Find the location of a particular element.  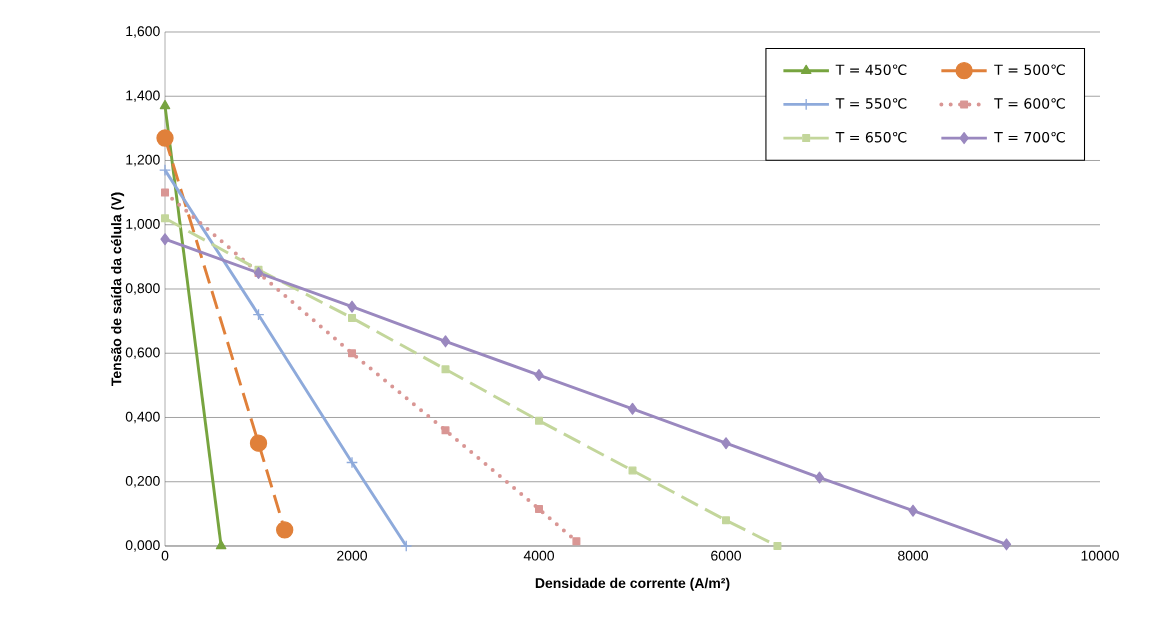

x-axis-title: Densidade de corrente (A/m²) is located at coordinates (632, 584).